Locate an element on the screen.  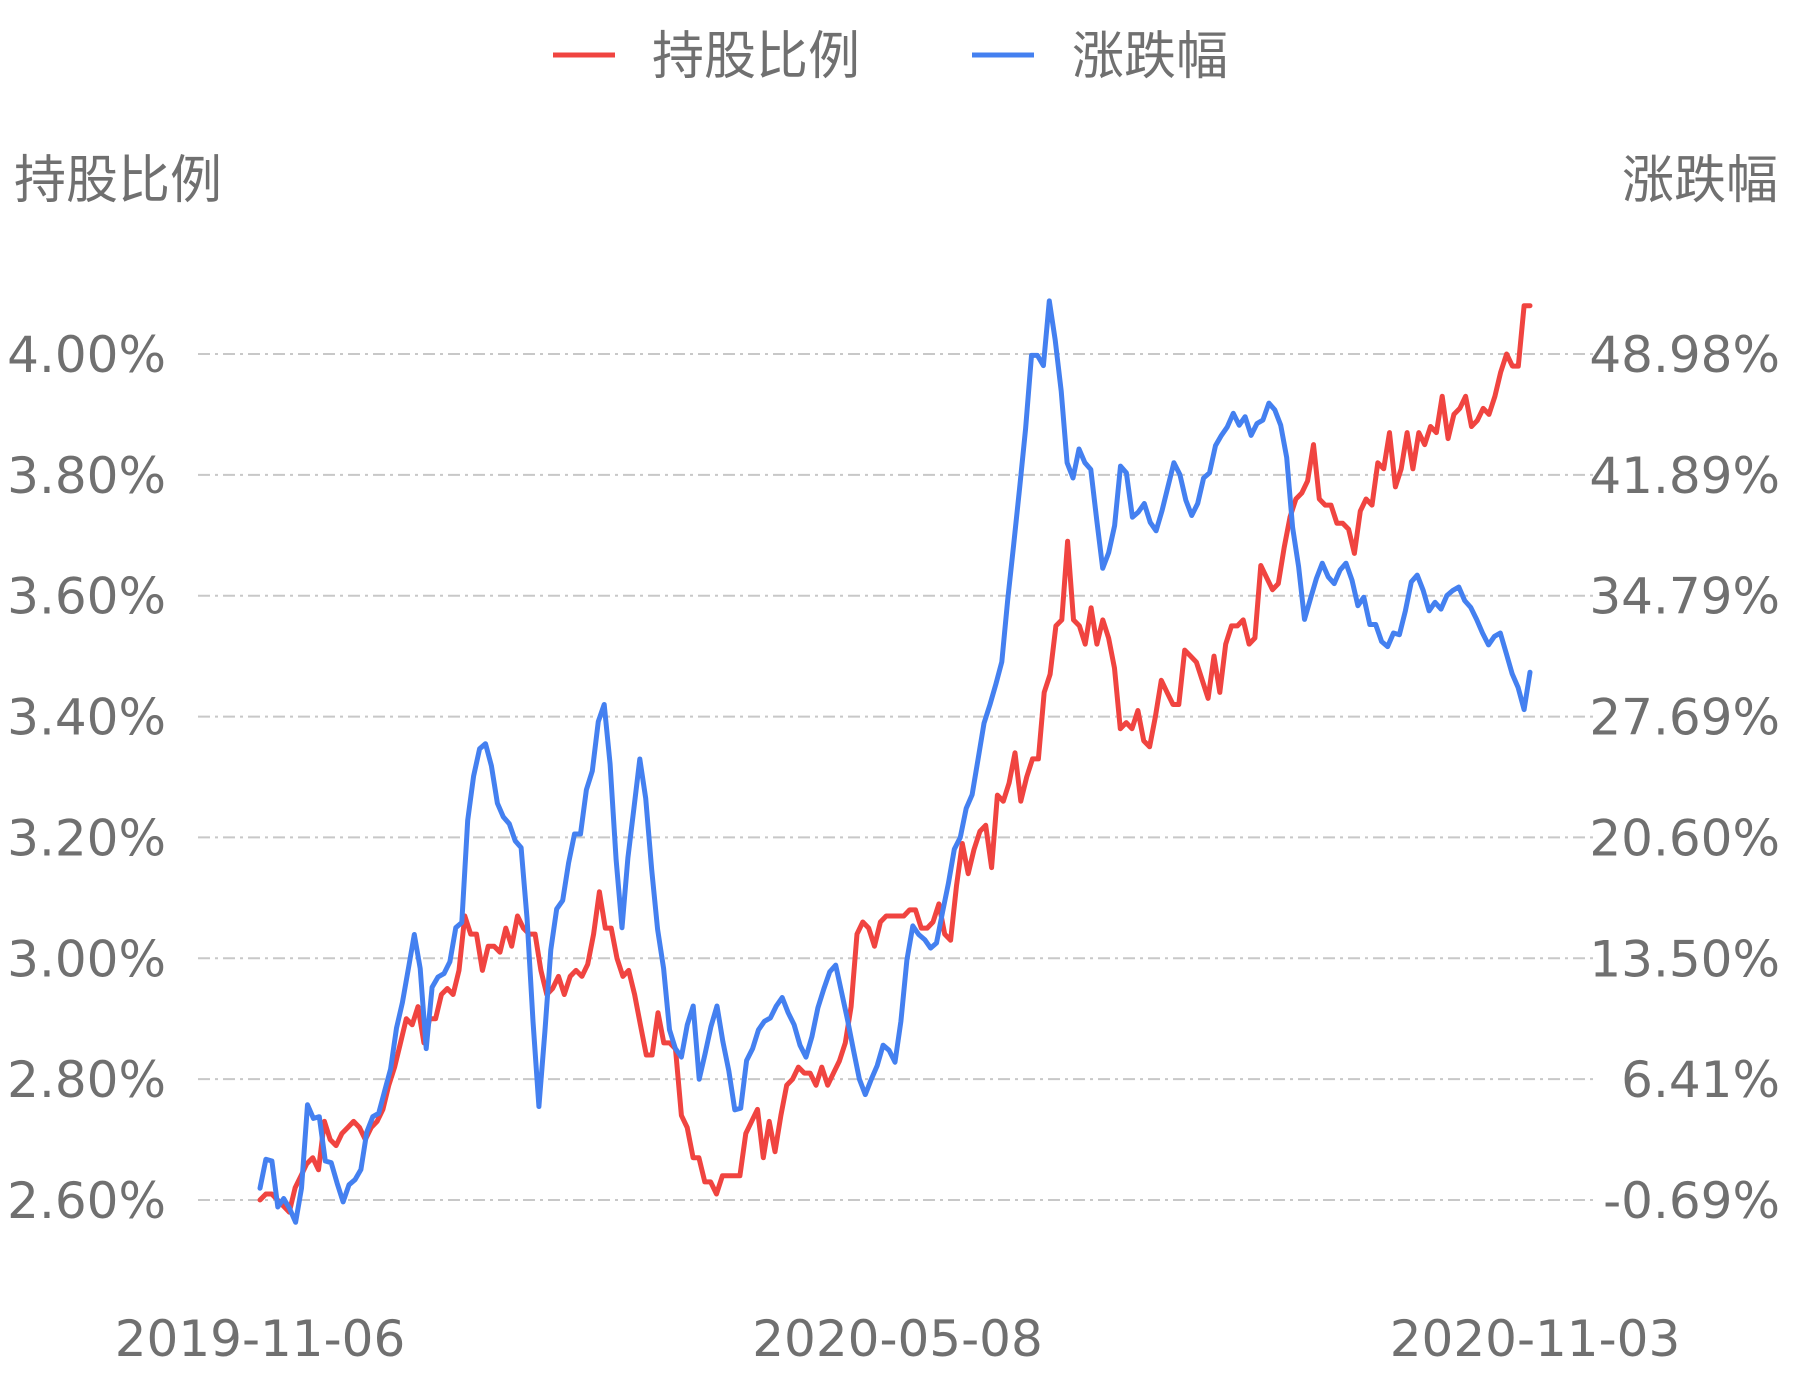
left-tick-label: 3.20% is located at coordinates (86, 838).